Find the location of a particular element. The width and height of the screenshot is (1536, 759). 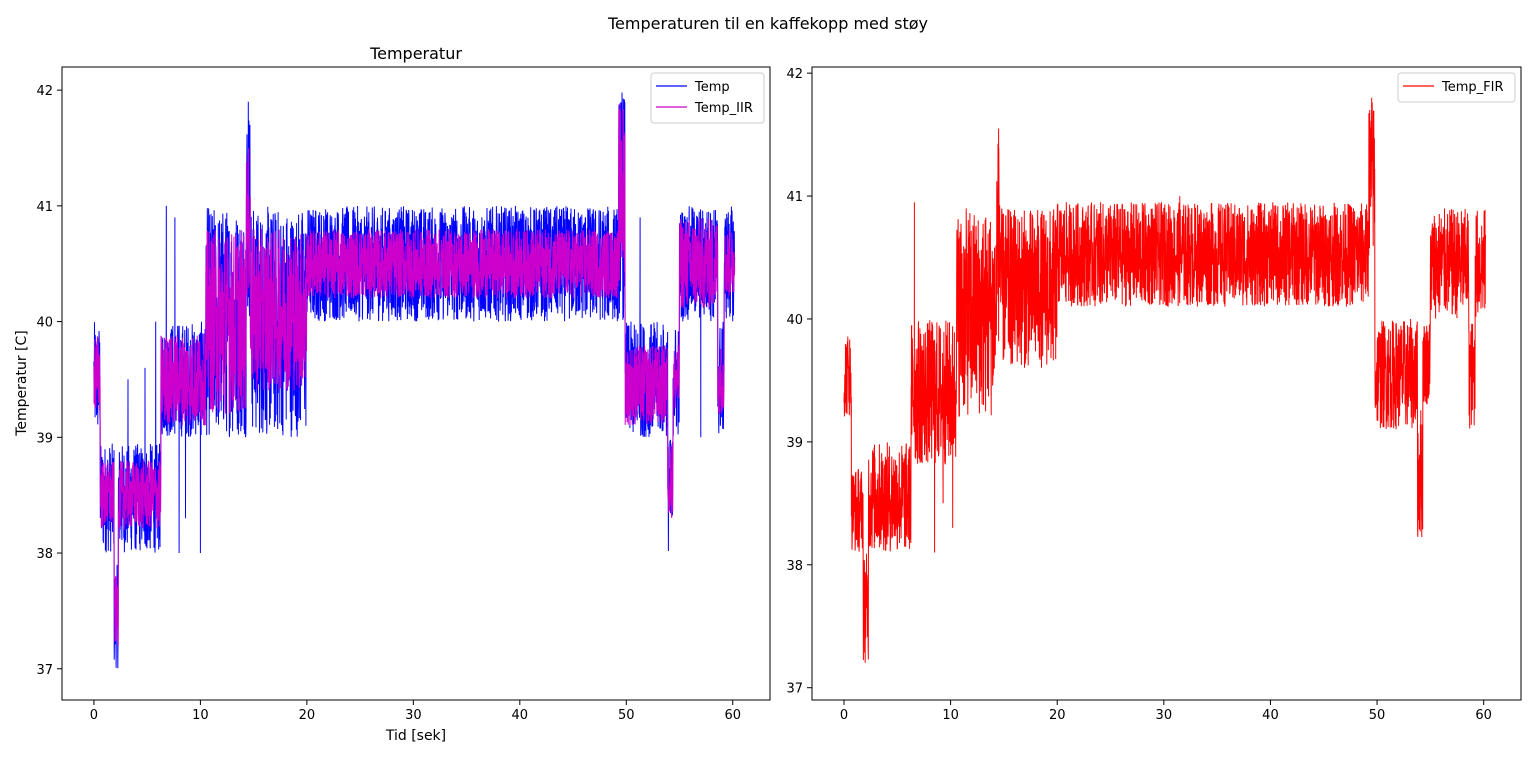

left-x-axis-label: Tid [sek] is located at coordinates (415, 736).